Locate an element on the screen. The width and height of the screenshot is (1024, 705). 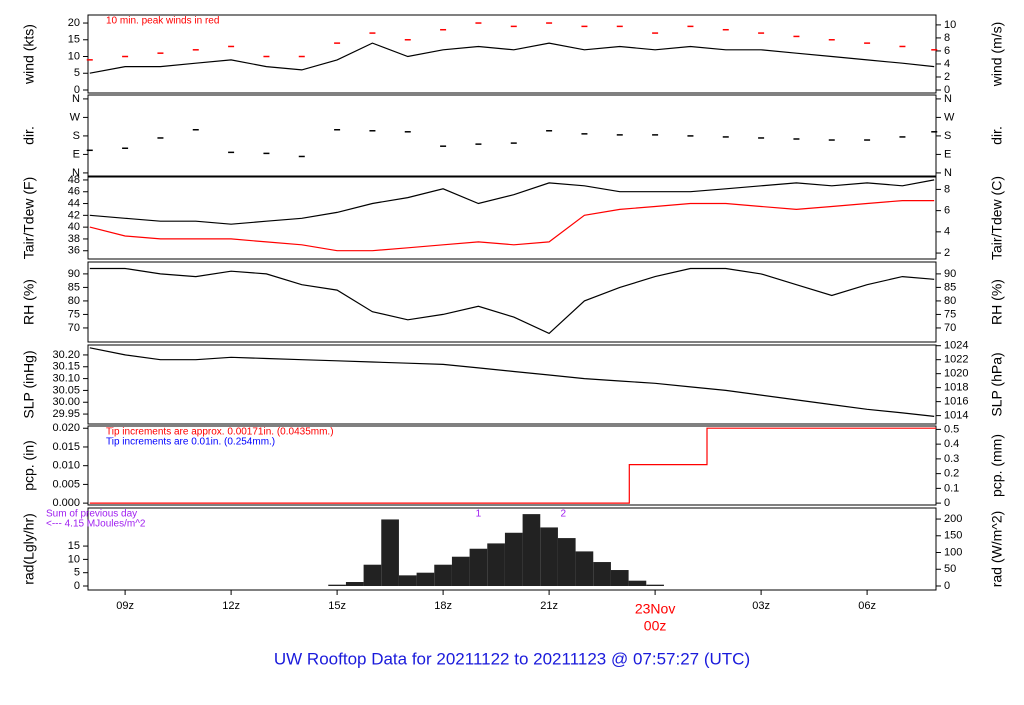
x-tick-label: 03z is located at coordinates (761, 606).